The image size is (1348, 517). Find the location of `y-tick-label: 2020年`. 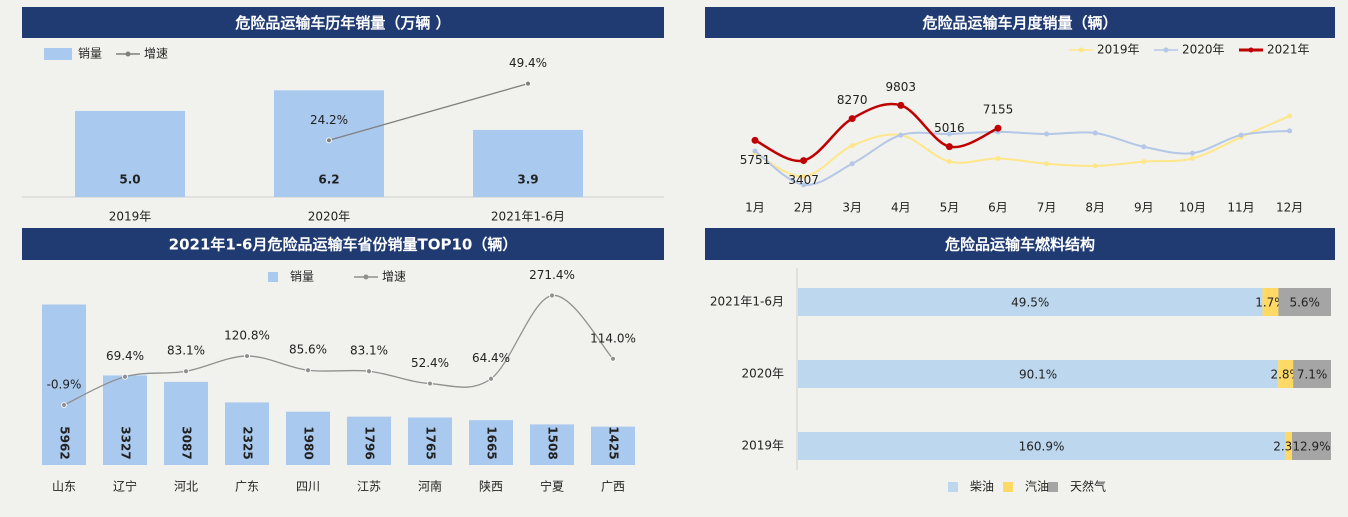

y-tick-label: 2020年 is located at coordinates (762, 374).